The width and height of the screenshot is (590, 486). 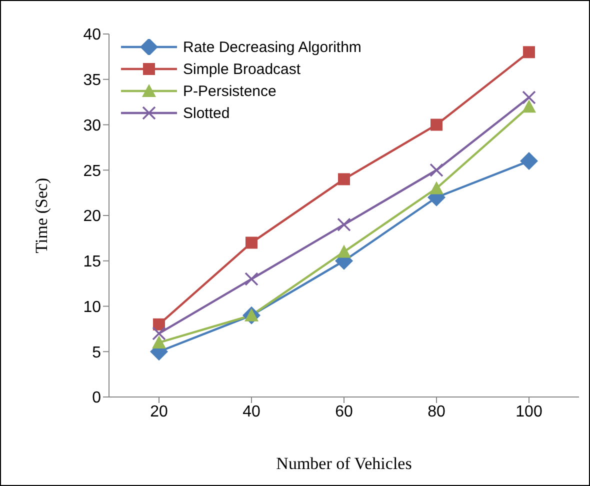 I want to click on legend-label: Simple Broadcast, so click(x=242, y=69).